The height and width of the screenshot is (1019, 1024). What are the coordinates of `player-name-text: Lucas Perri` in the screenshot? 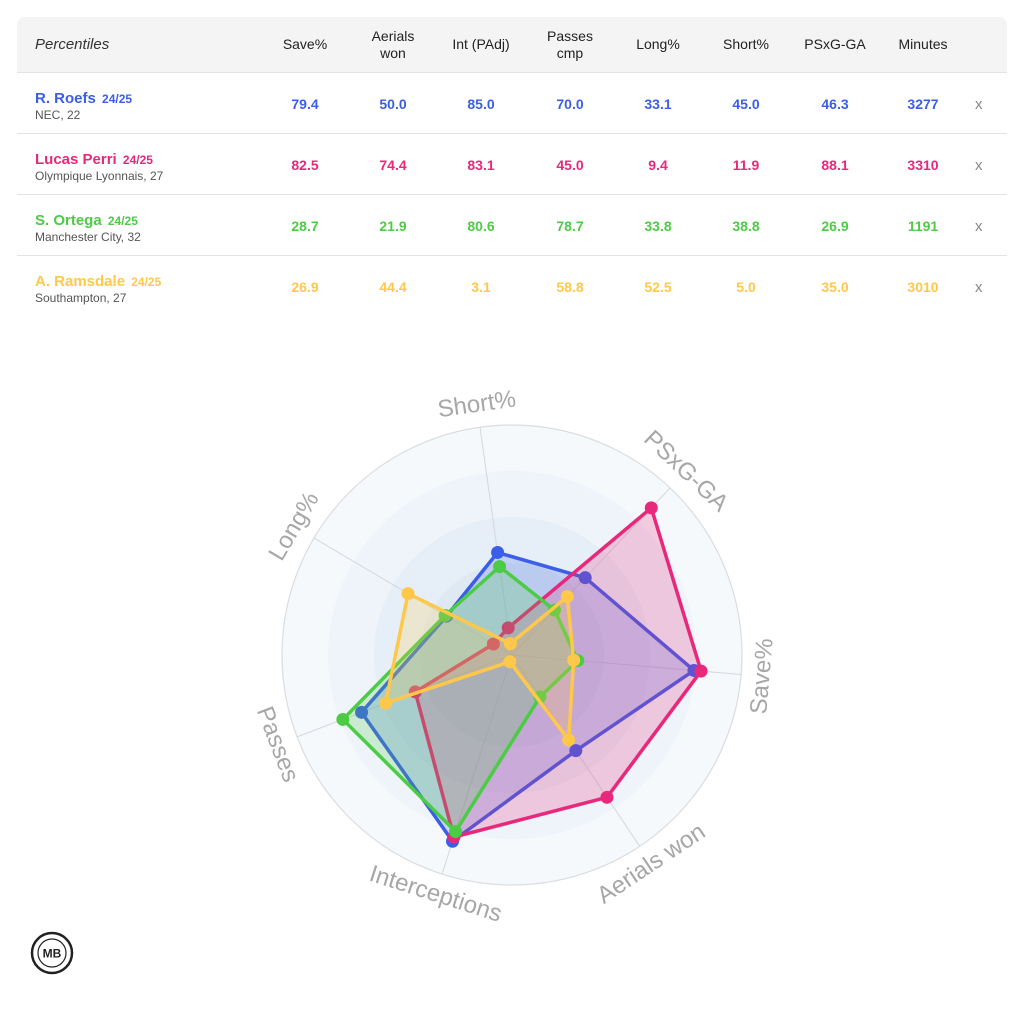 It's located at (76, 159).